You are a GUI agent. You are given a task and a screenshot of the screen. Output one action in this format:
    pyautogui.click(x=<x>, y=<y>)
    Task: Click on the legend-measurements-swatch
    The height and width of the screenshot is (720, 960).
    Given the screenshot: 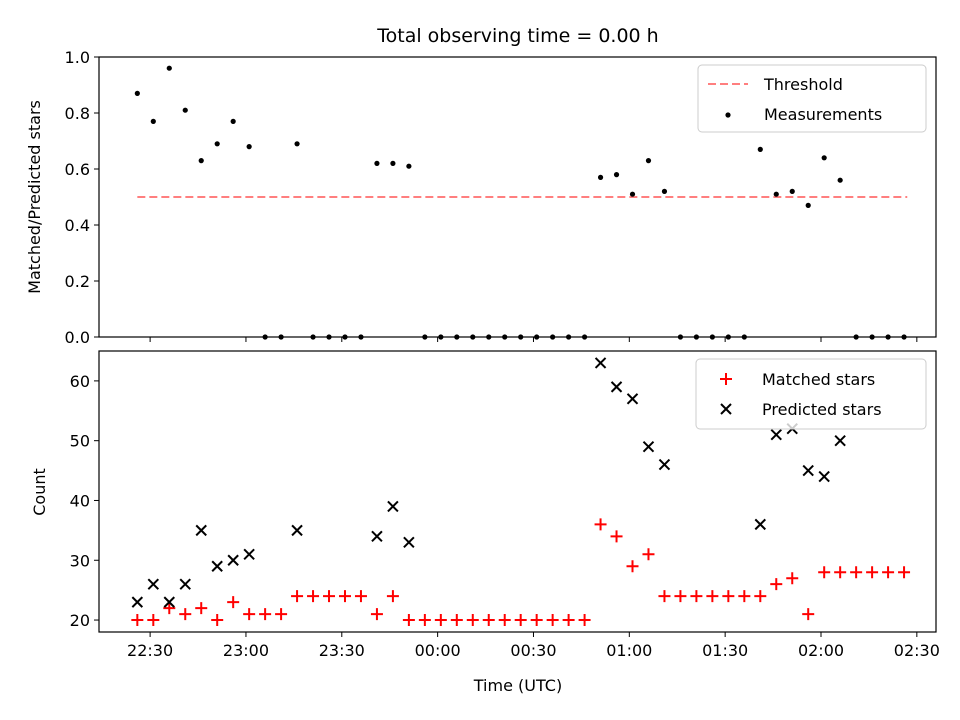 What is the action you would take?
    pyautogui.click(x=728, y=115)
    